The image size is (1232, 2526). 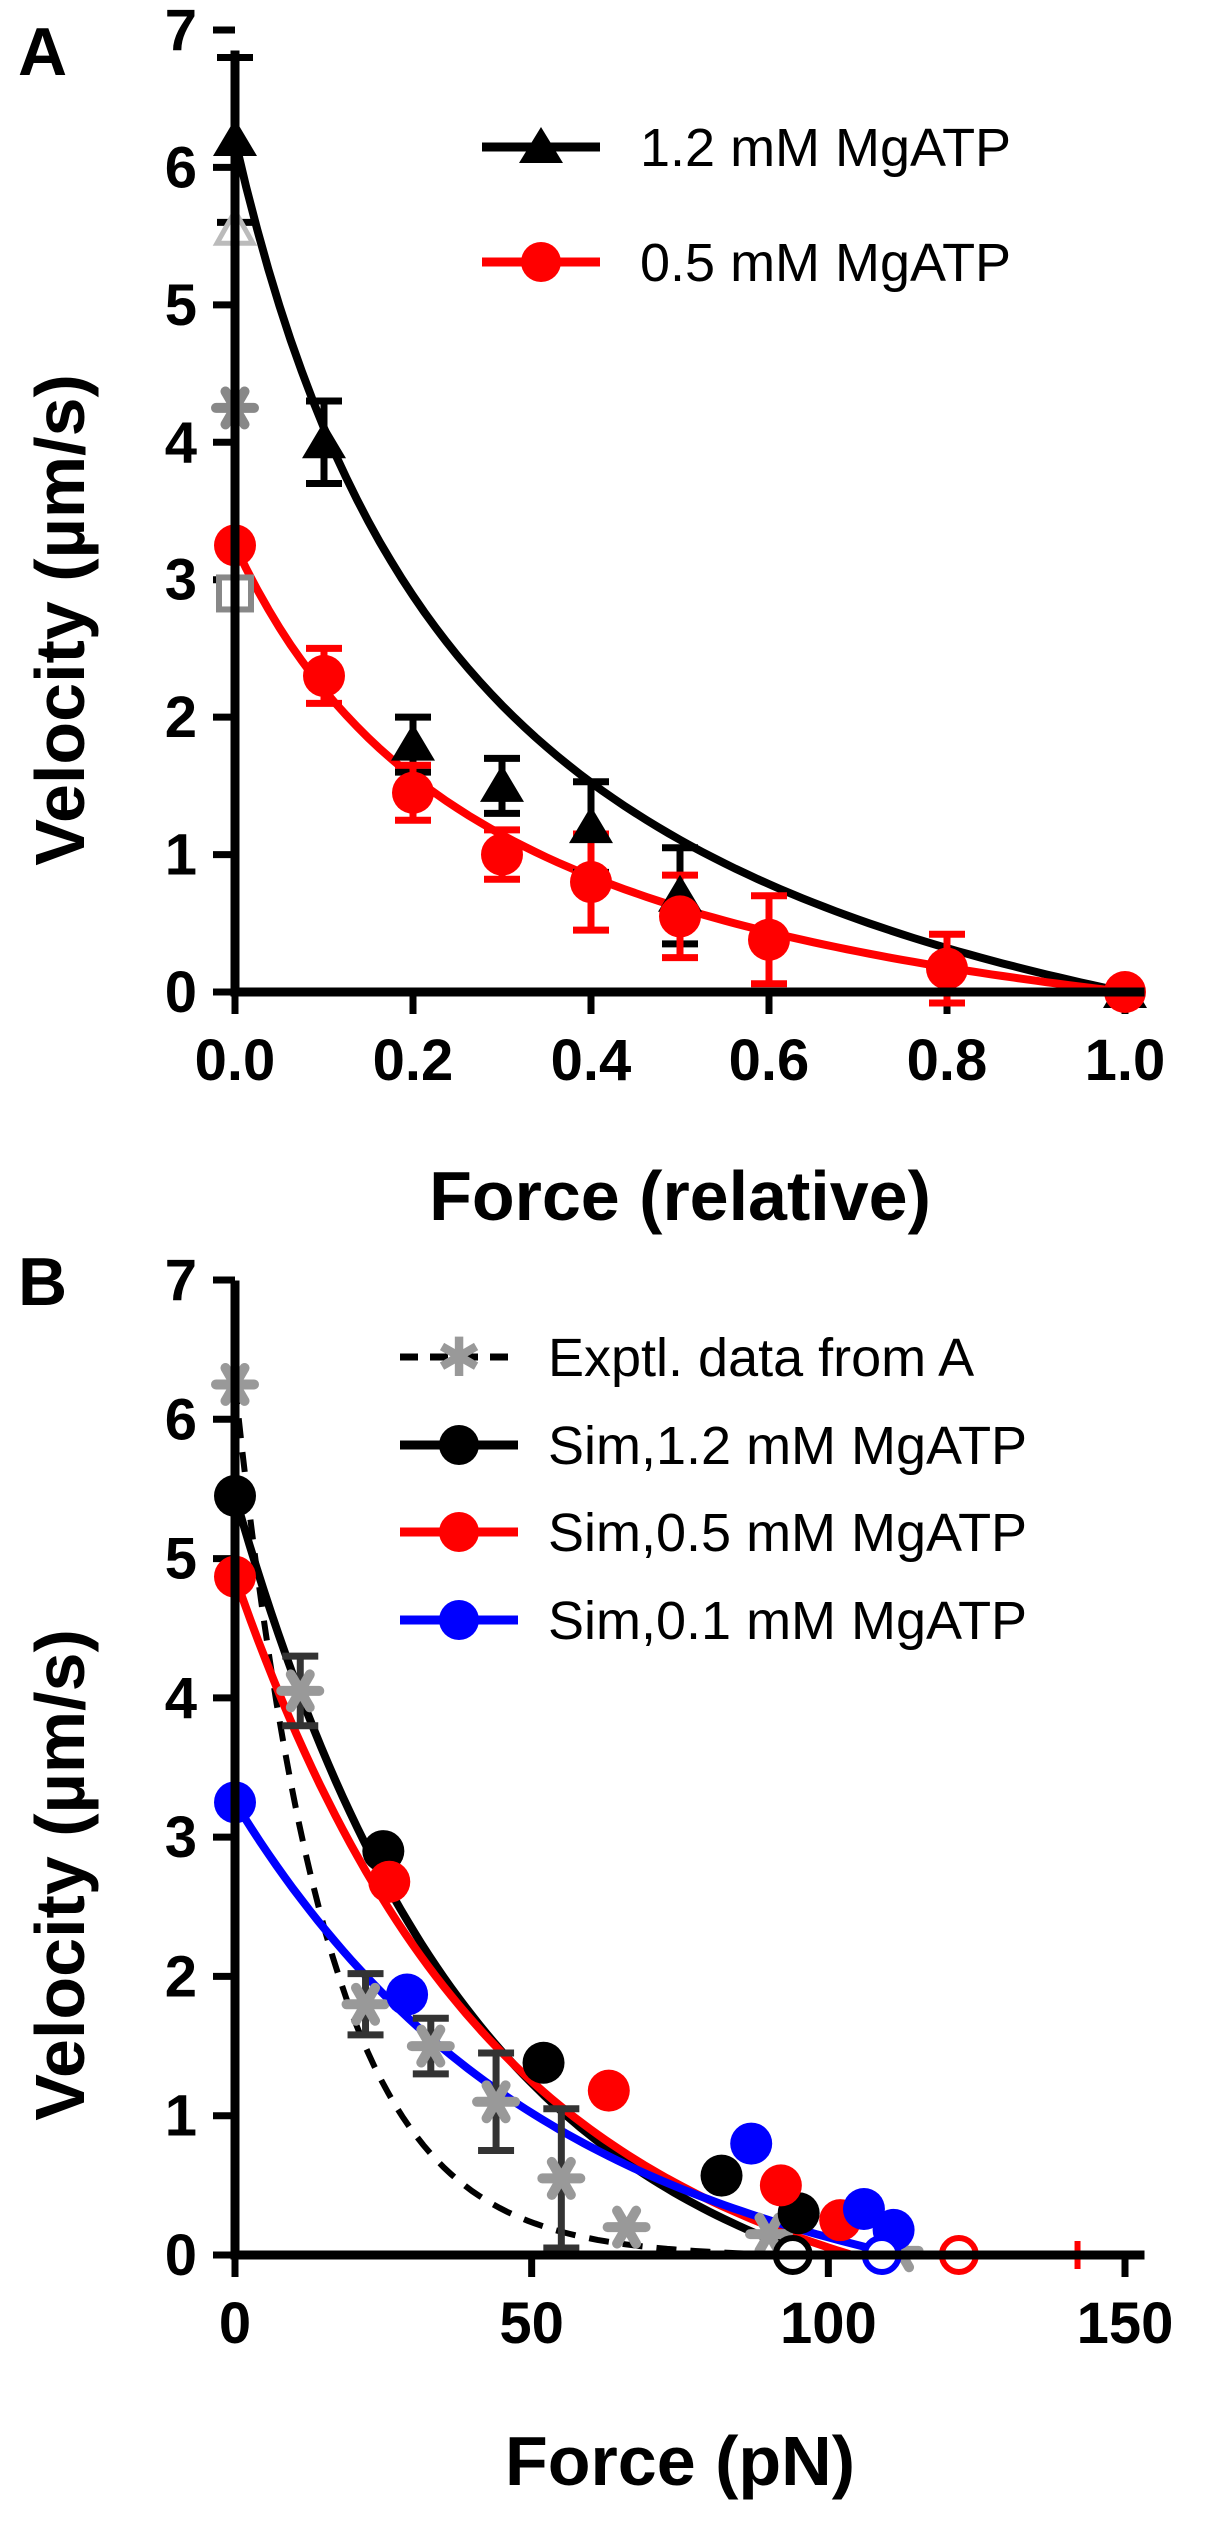 I want to click on x-tick-label: 0.6, so click(x=769, y=1060).